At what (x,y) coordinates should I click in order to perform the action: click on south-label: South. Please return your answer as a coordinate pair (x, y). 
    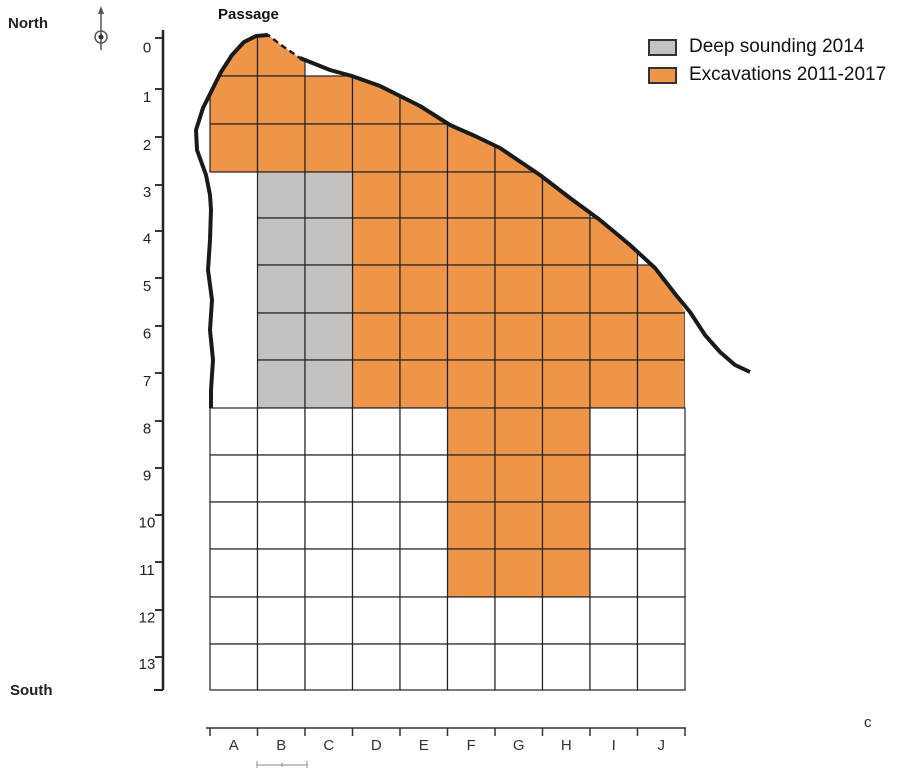
    Looking at the image, I should click on (31, 690).